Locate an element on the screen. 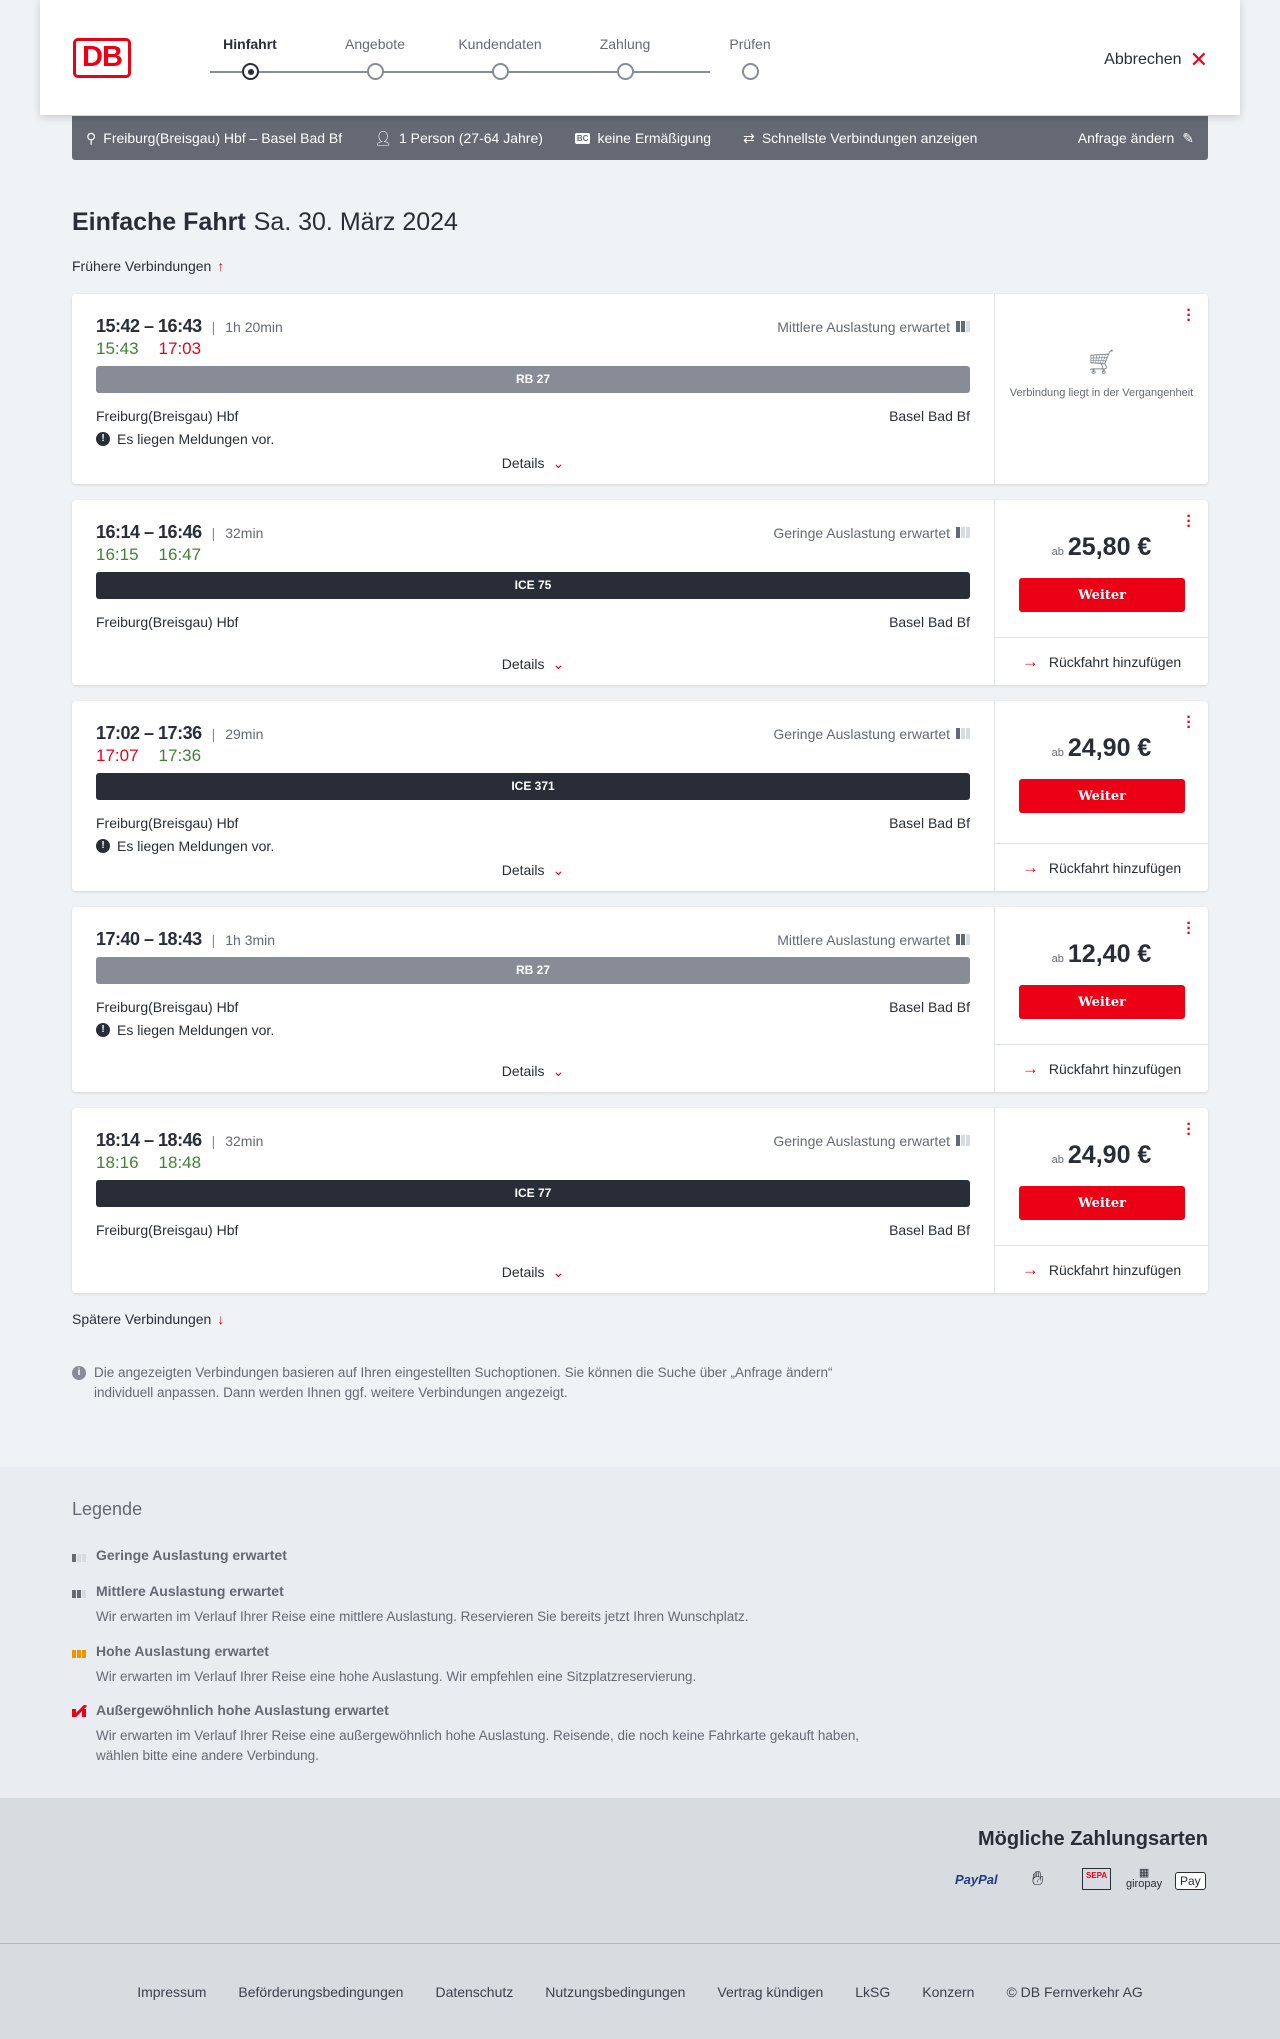 The width and height of the screenshot is (1280, 2039). discount-text: keine Ermäßigung is located at coordinates (654, 138).